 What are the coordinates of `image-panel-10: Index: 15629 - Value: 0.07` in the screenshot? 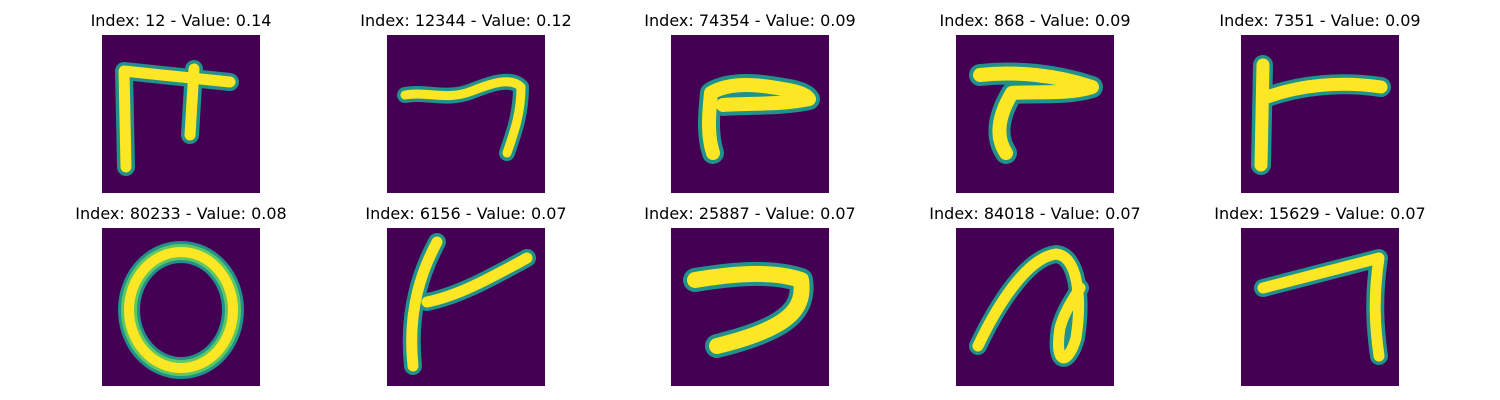 It's located at (1320, 295).